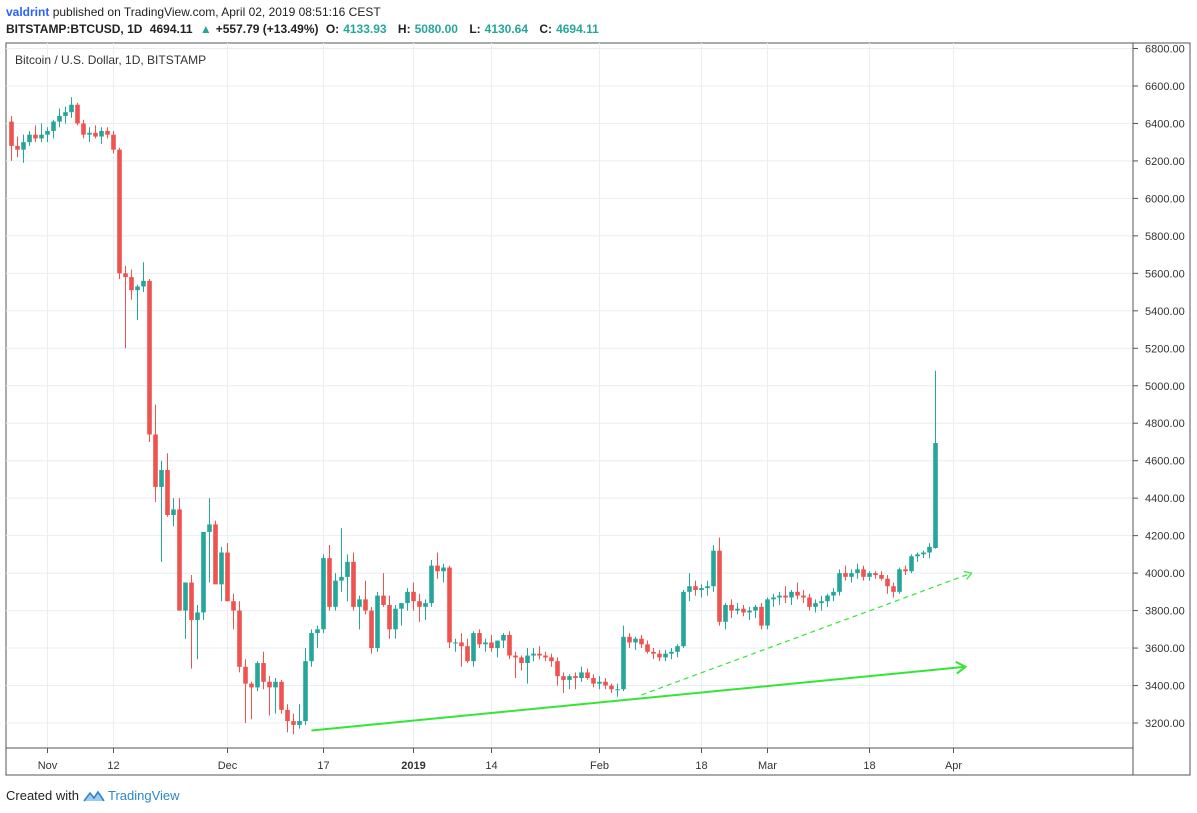  Describe the element at coordinates (143, 795) in the screenshot. I see `tradingview-link: TradingView` at that location.